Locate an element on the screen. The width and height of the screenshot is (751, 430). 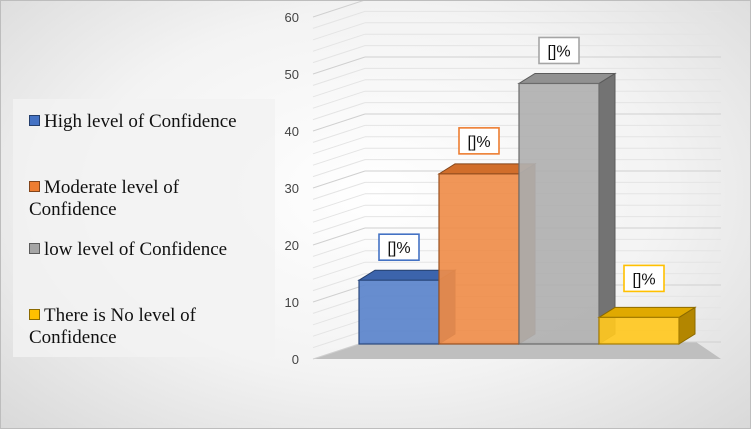
legend-label-none: There is No level of Confidence is located at coordinates (112, 326).